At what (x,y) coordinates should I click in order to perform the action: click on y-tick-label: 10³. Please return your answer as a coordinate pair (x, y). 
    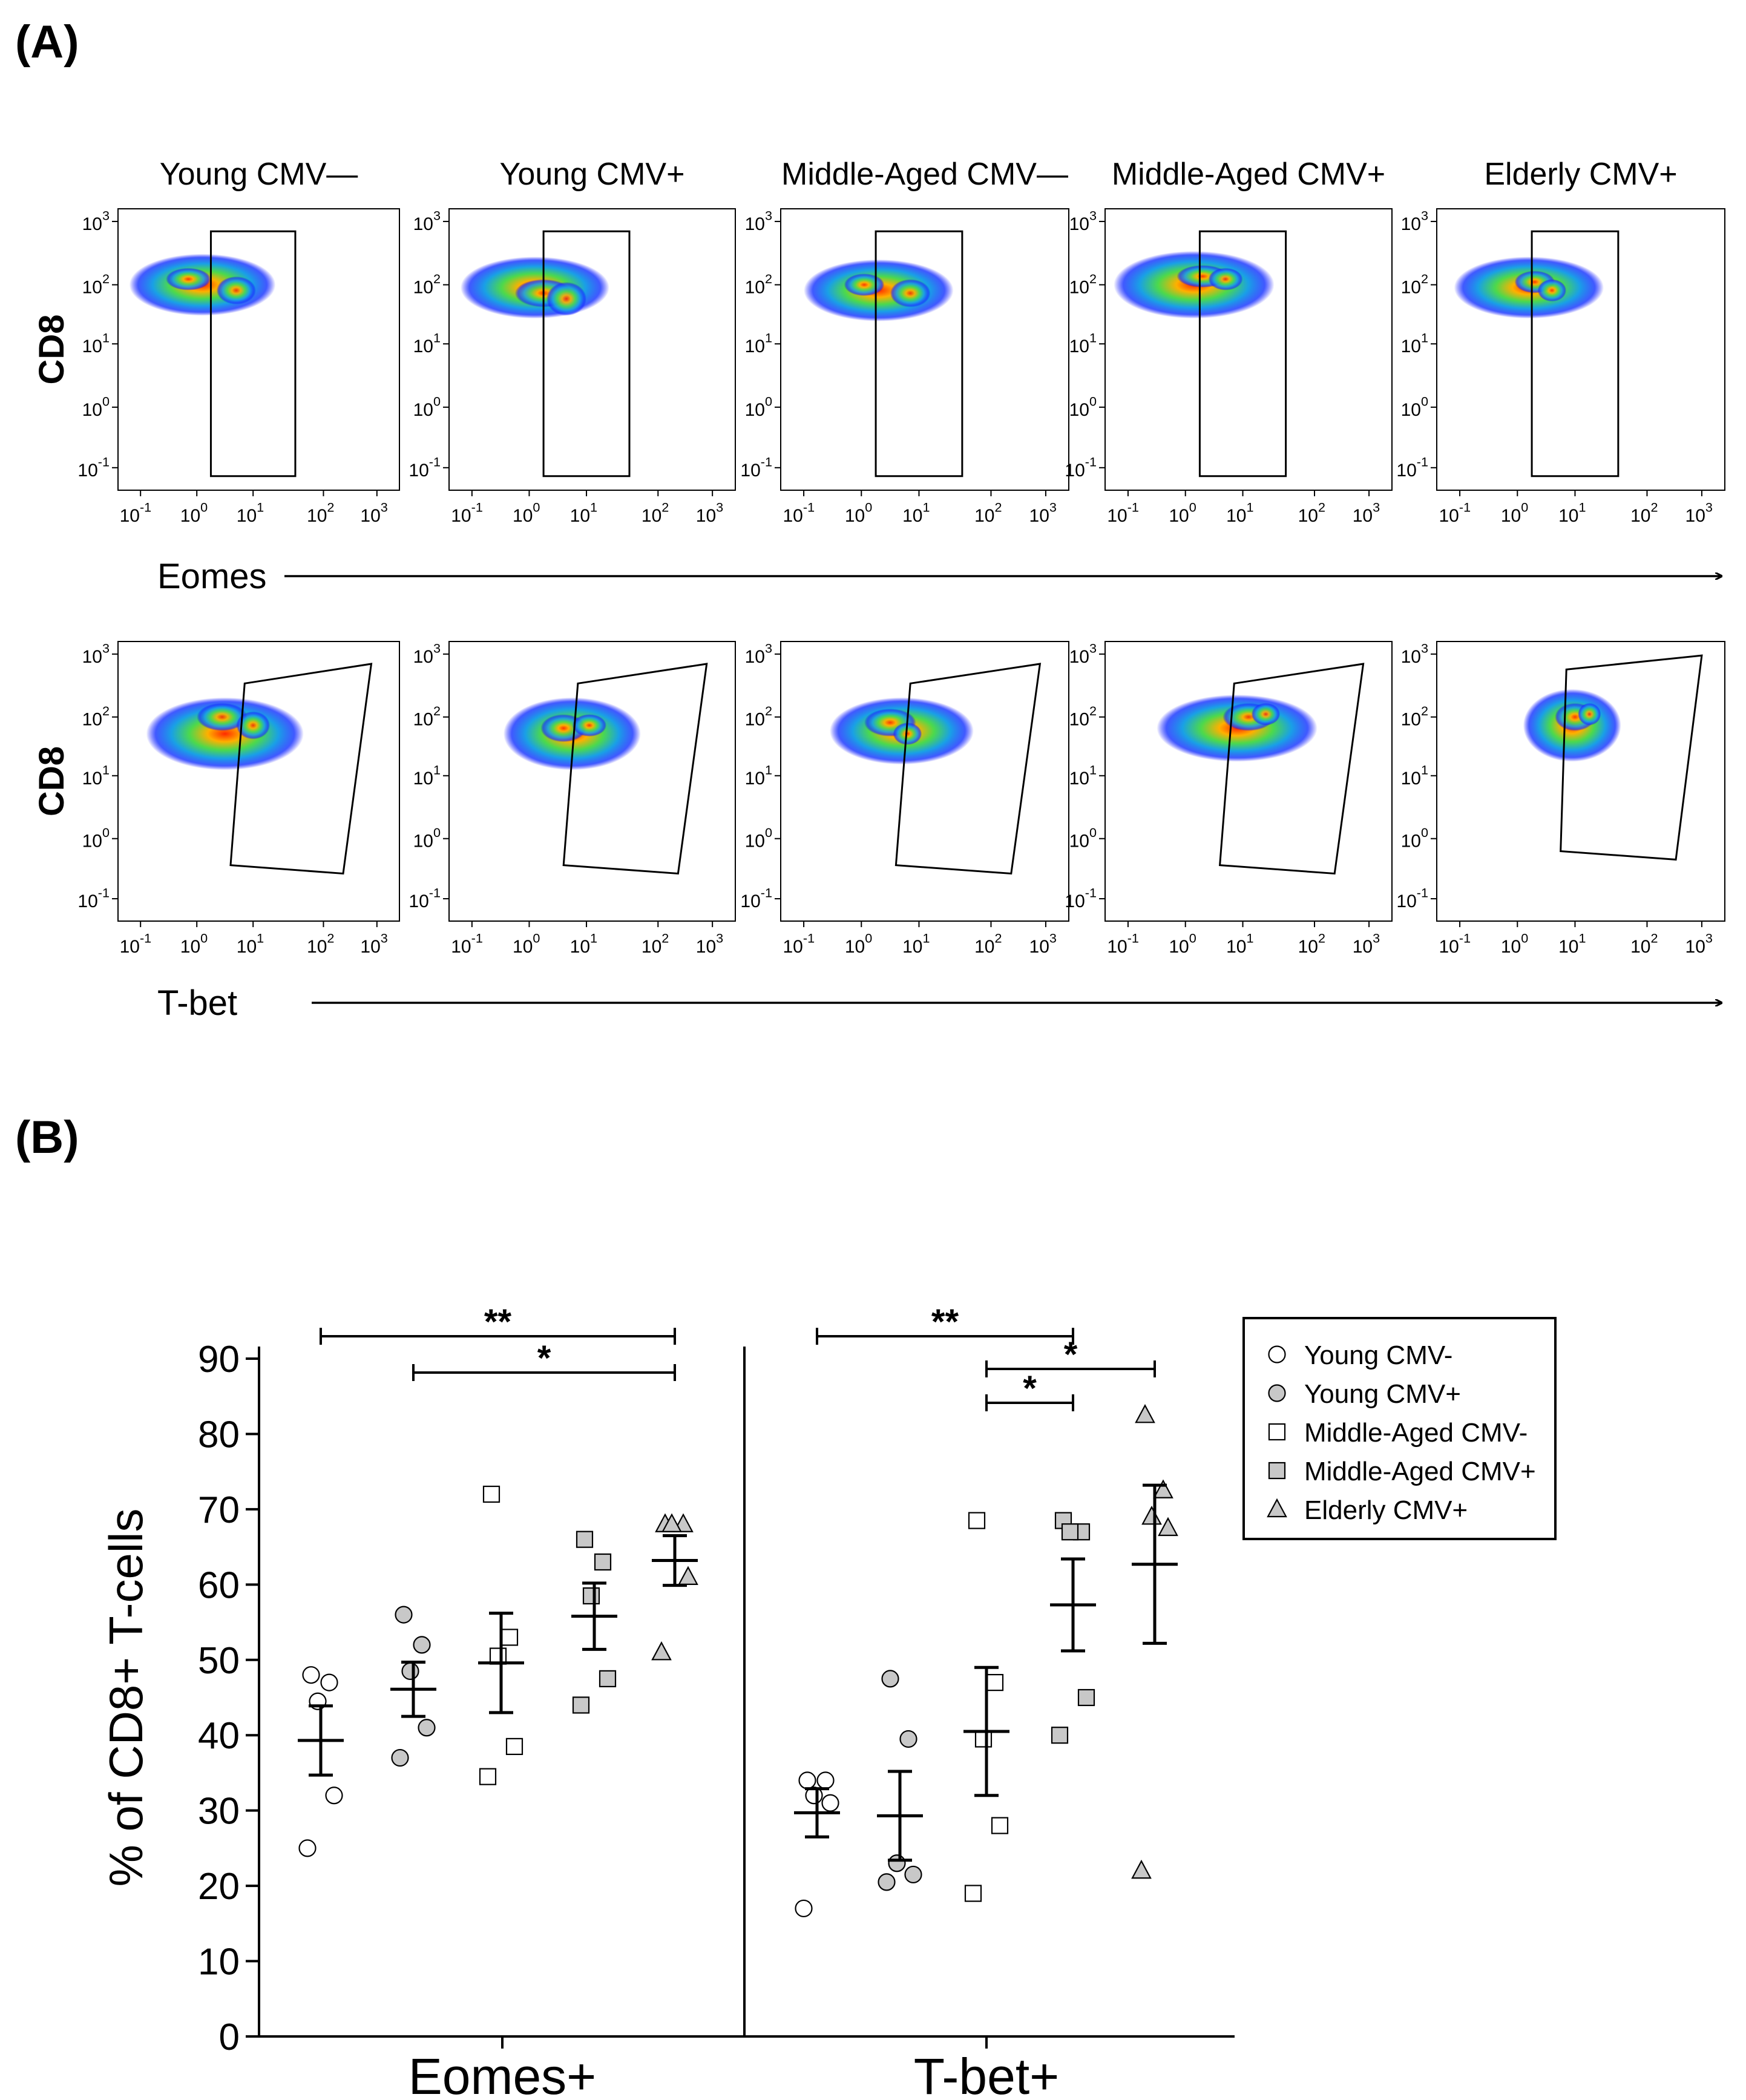
    Looking at the image, I should click on (96, 653).